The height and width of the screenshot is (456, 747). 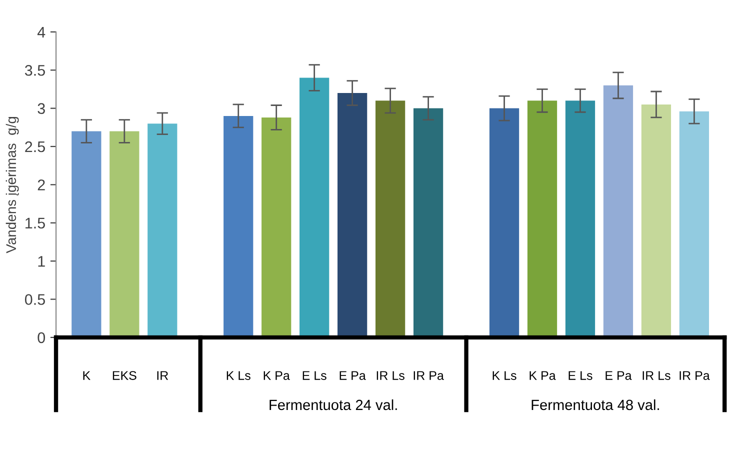 What do you see at coordinates (162, 375) in the screenshot?
I see `x-tick-label: IR` at bounding box center [162, 375].